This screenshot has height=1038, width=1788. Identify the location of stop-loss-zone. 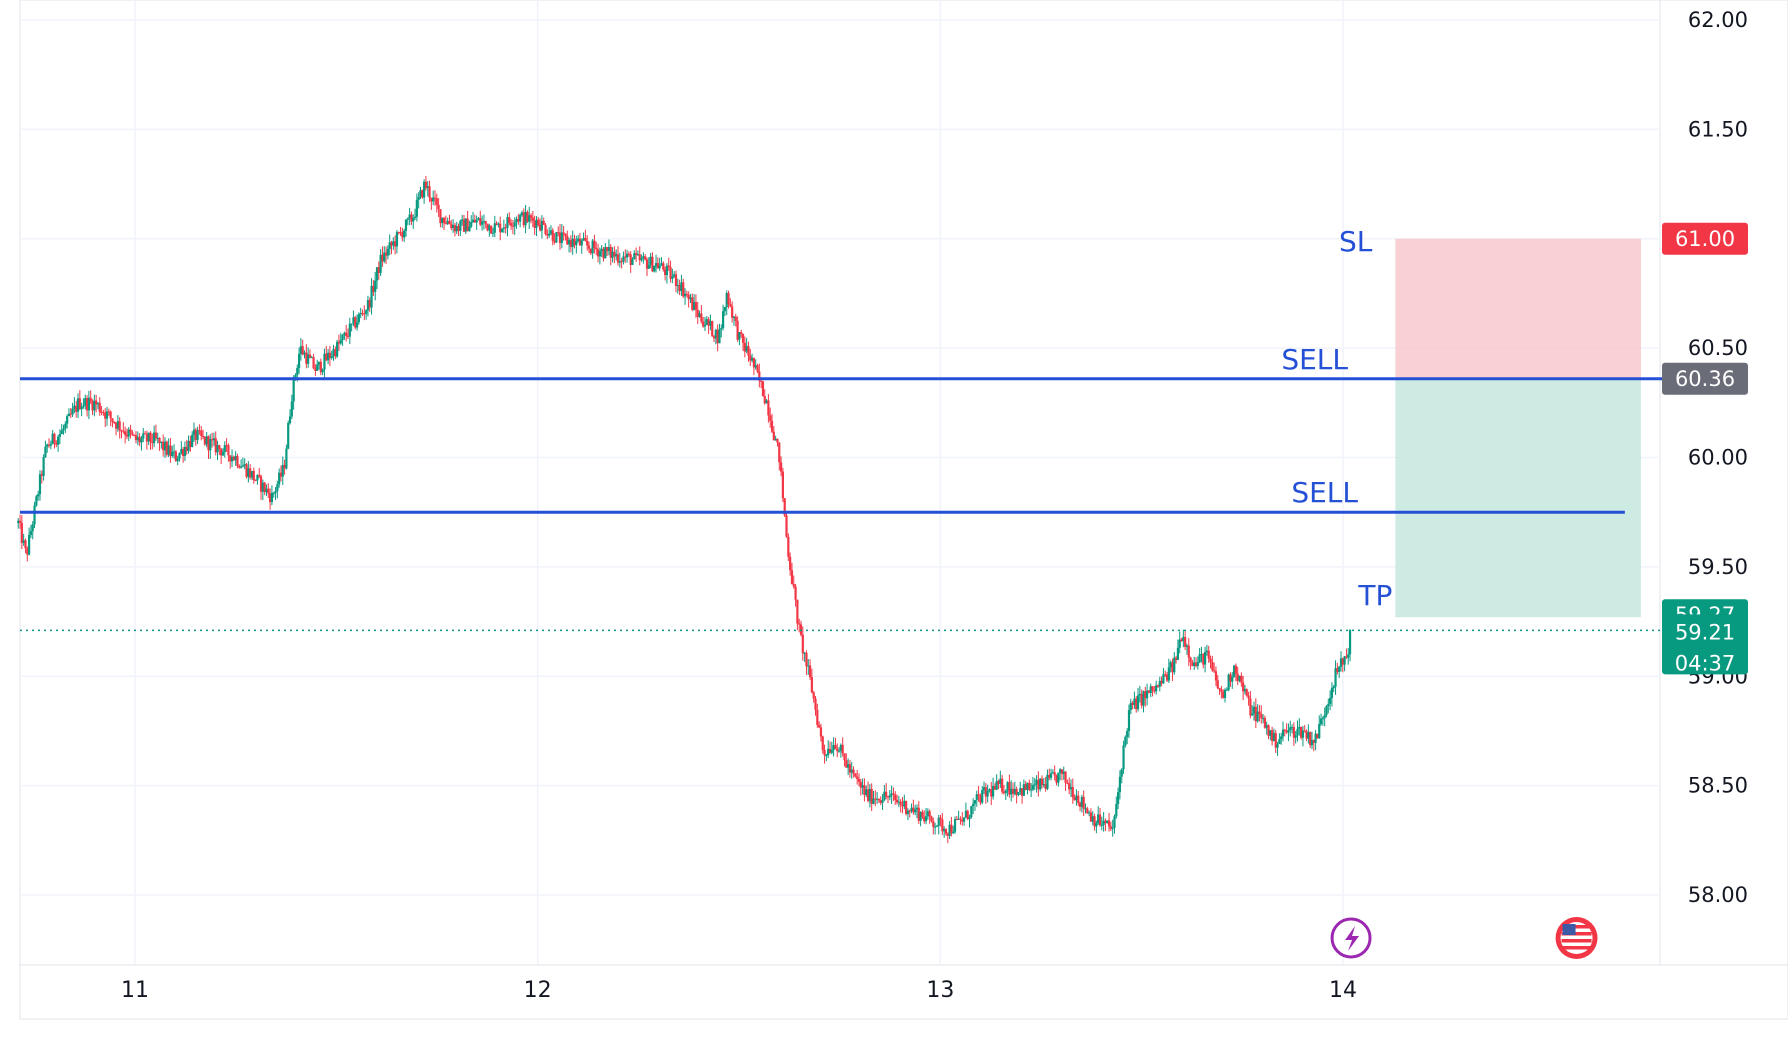
(1518, 308).